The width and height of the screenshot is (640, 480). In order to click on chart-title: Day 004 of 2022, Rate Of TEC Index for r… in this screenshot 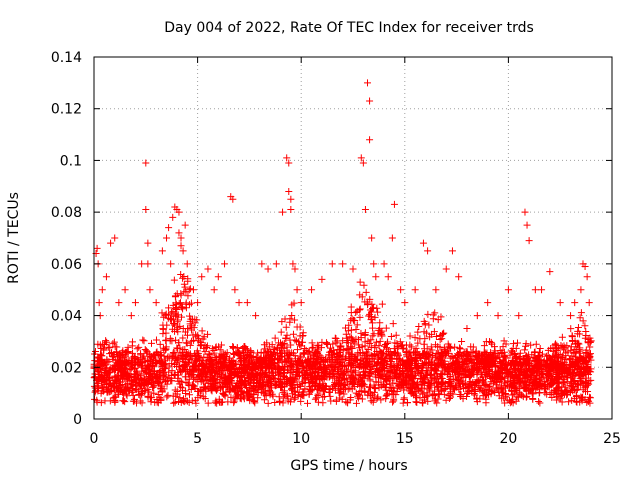, I will do `click(349, 28)`.